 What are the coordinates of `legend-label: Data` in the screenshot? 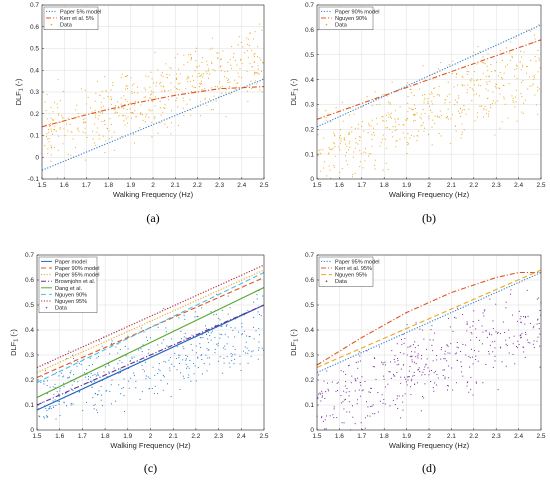 It's located at (61, 309).